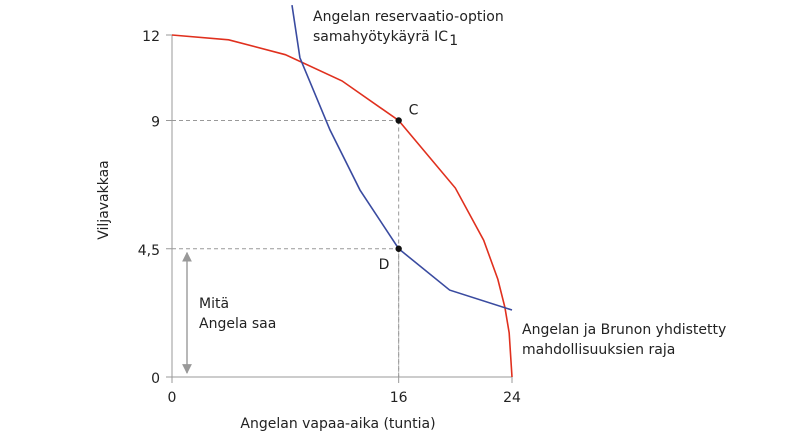  What do you see at coordinates (453, 41) in the screenshot?
I see `annotation-subscript: 1` at bounding box center [453, 41].